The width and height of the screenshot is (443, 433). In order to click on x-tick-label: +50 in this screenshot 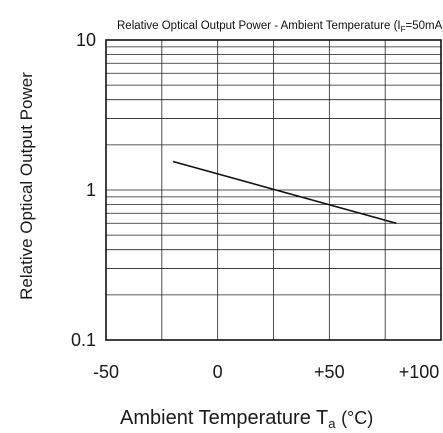, I will do `click(329, 372)`.